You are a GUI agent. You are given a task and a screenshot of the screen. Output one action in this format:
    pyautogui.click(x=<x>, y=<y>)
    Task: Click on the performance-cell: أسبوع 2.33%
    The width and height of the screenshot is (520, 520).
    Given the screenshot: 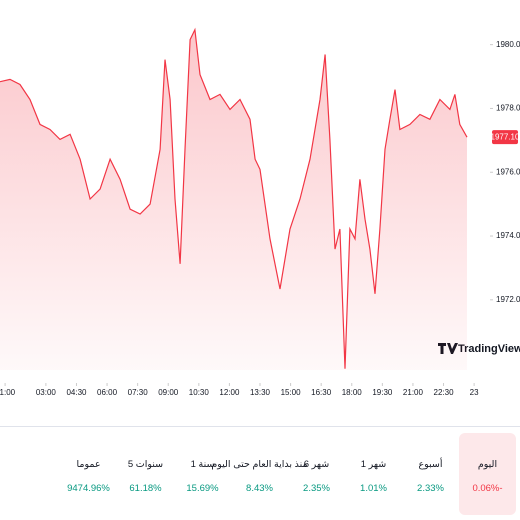 What is the action you would take?
    pyautogui.click(x=430, y=474)
    